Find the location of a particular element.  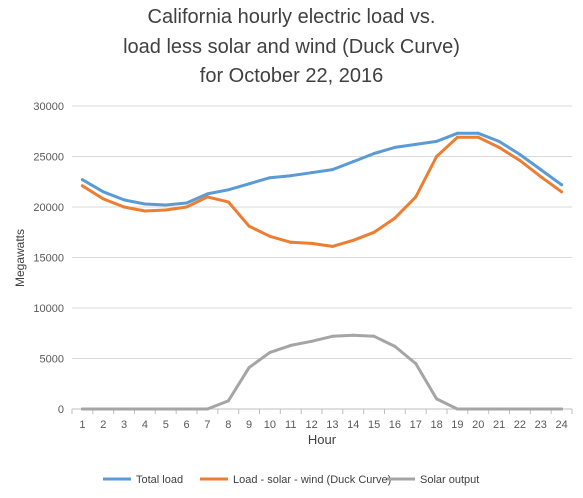

x-tick-label: 8 is located at coordinates (228, 425).